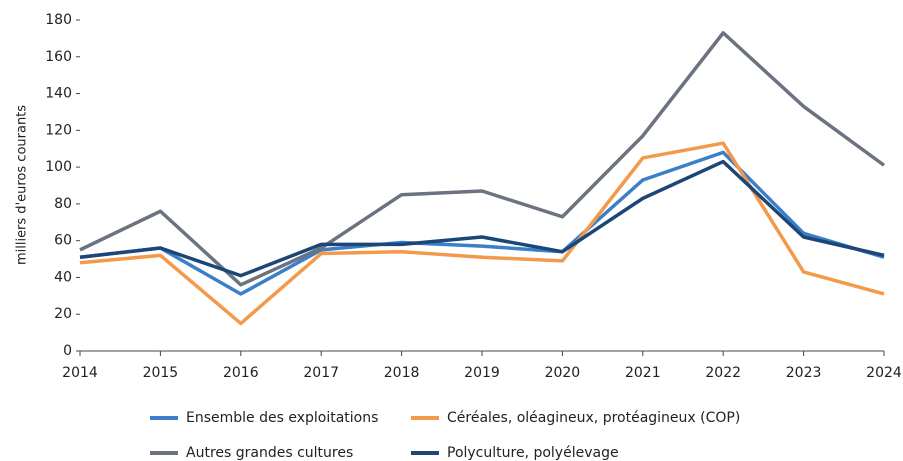 The height and width of the screenshot is (461, 903). What do you see at coordinates (282, 418) in the screenshot?
I see `legend-label: Ensemble des exploitations` at bounding box center [282, 418].